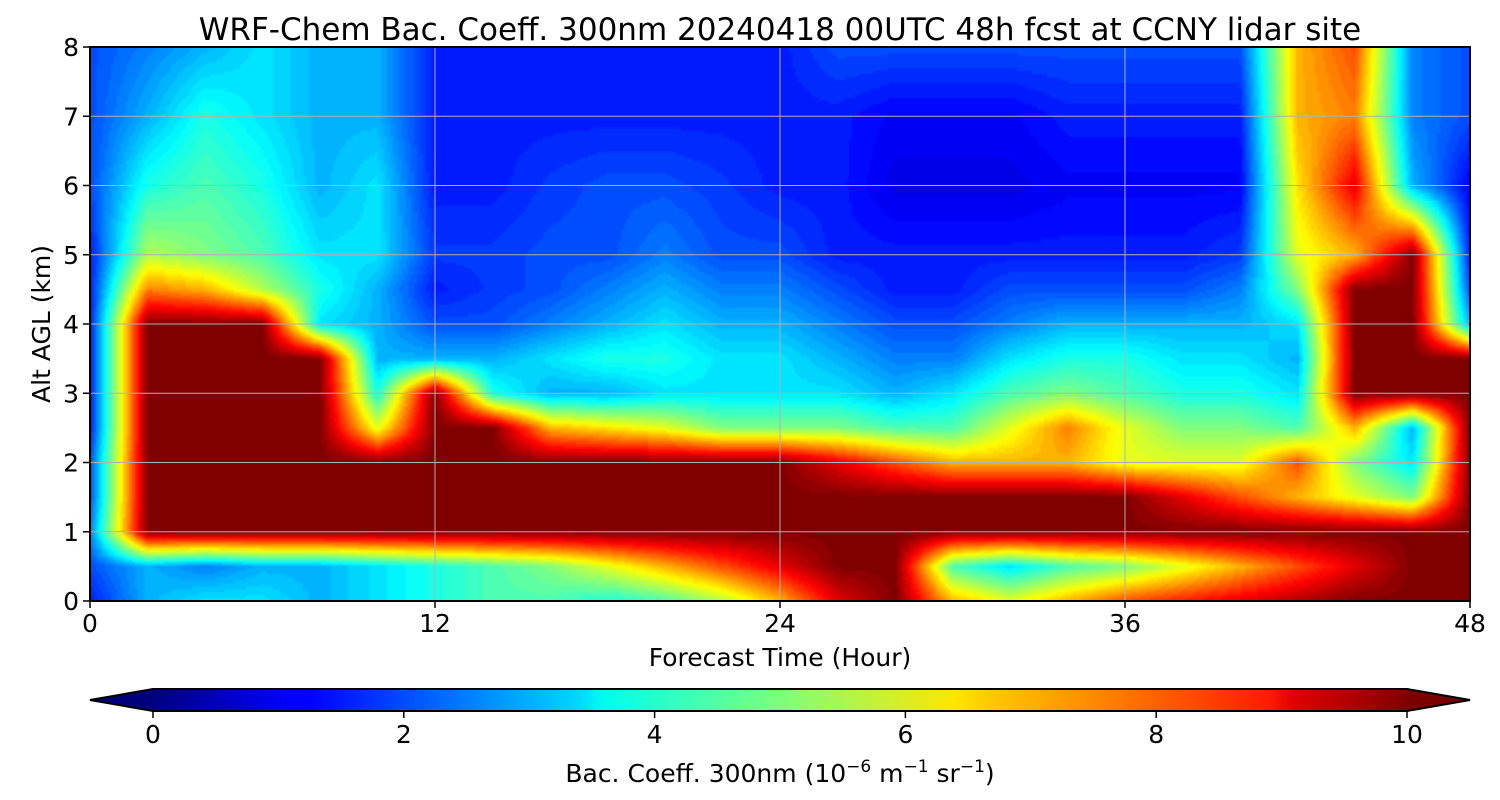 This screenshot has width=1500, height=800. I want to click on colorbar: 0 2 4 6 8 10, so click(780, 718).